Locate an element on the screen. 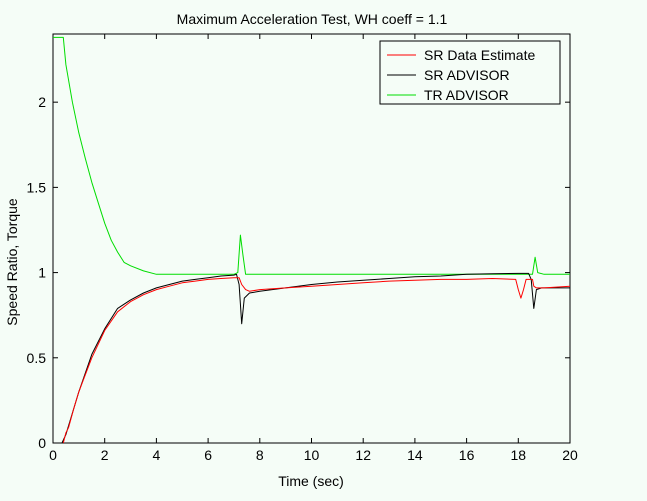 The image size is (647, 501). x-tick-label: 2 is located at coordinates (105, 455).